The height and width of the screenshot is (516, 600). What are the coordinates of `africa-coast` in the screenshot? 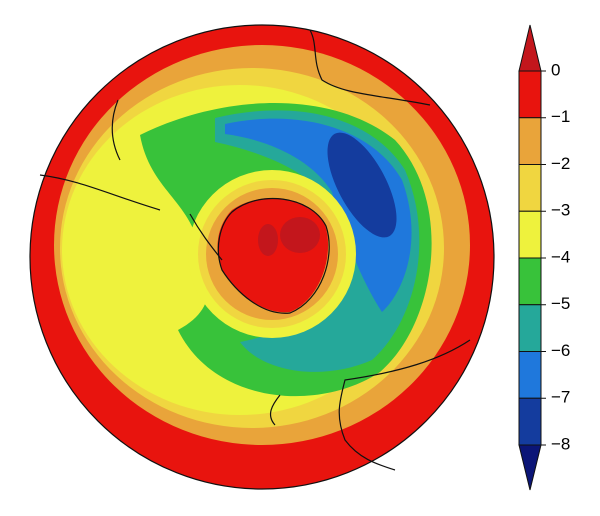 It's located at (370, 67).